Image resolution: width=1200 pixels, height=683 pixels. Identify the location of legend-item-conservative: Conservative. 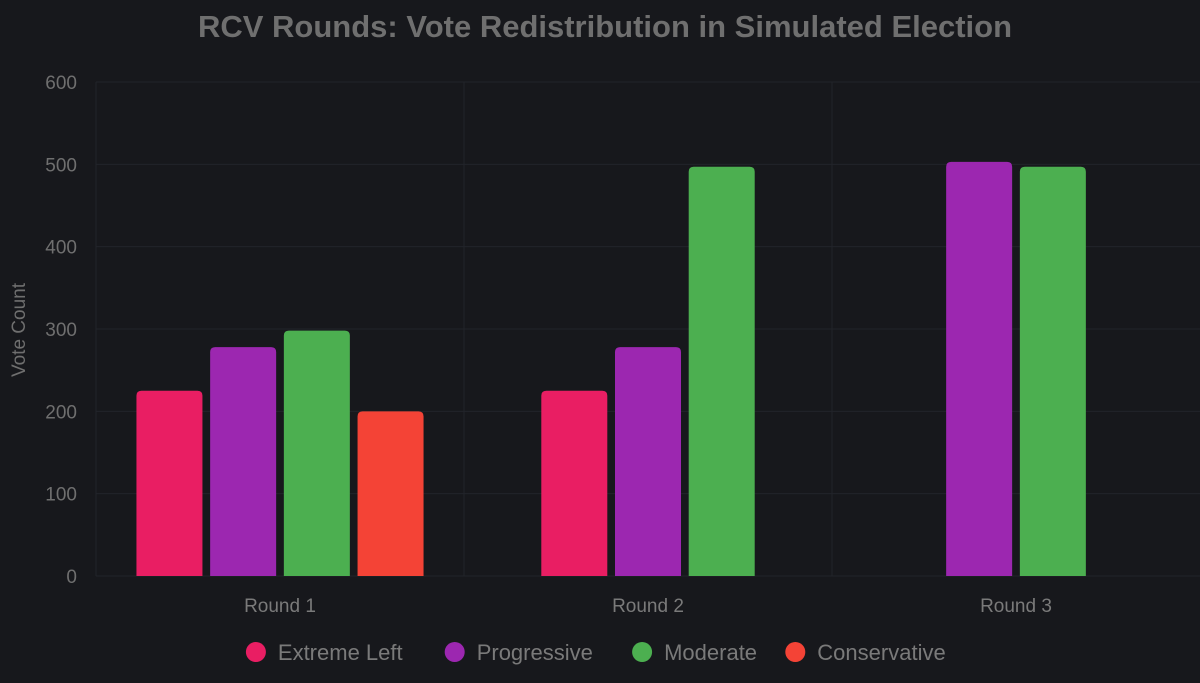
(865, 652).